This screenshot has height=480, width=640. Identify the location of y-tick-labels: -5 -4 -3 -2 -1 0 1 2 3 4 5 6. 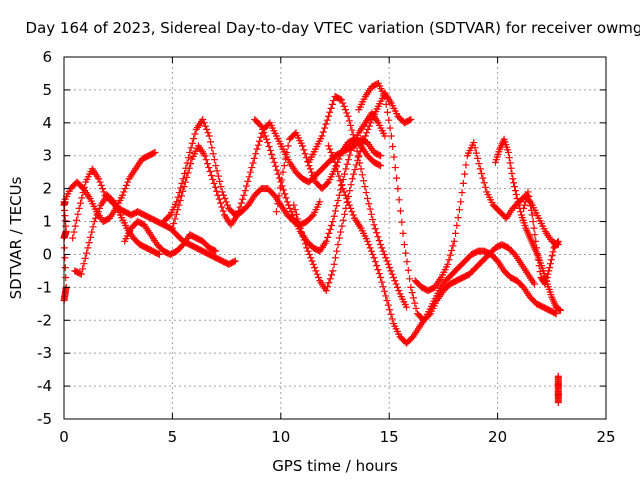
(44, 238).